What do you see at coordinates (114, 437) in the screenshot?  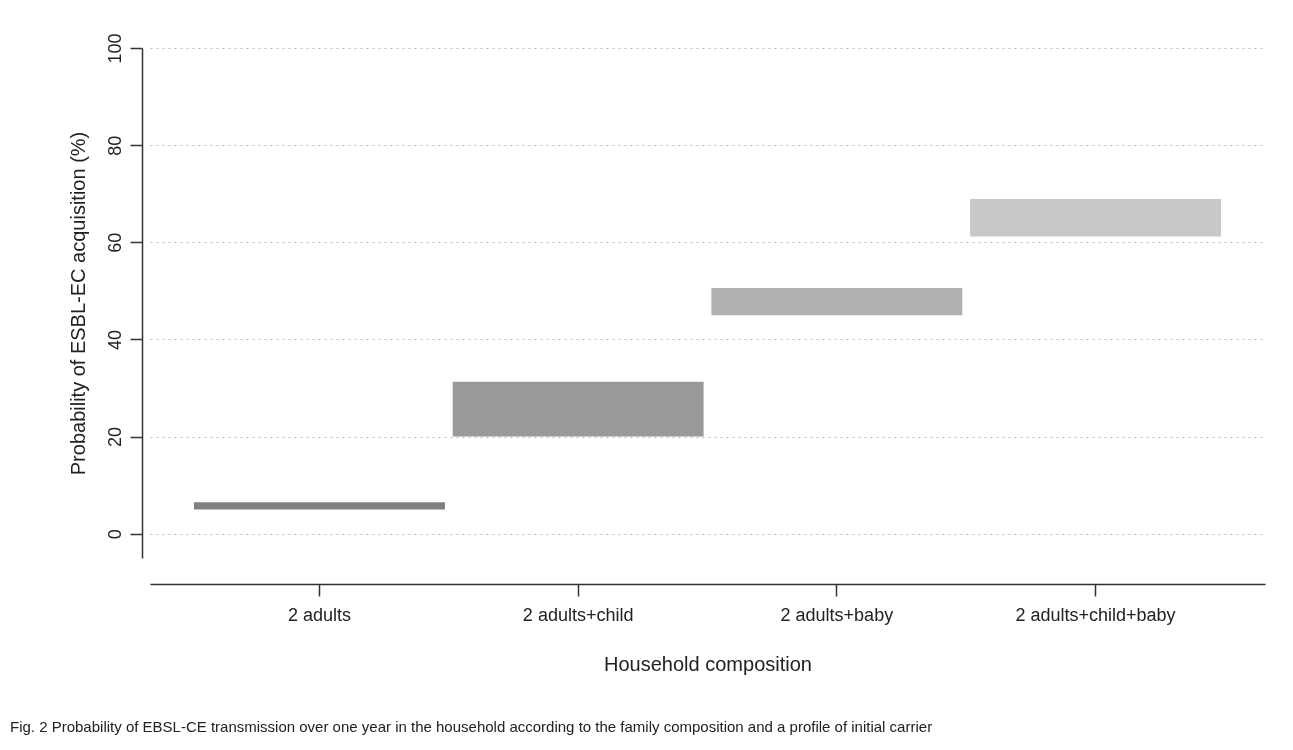 I see `y-tick-label: 20` at bounding box center [114, 437].